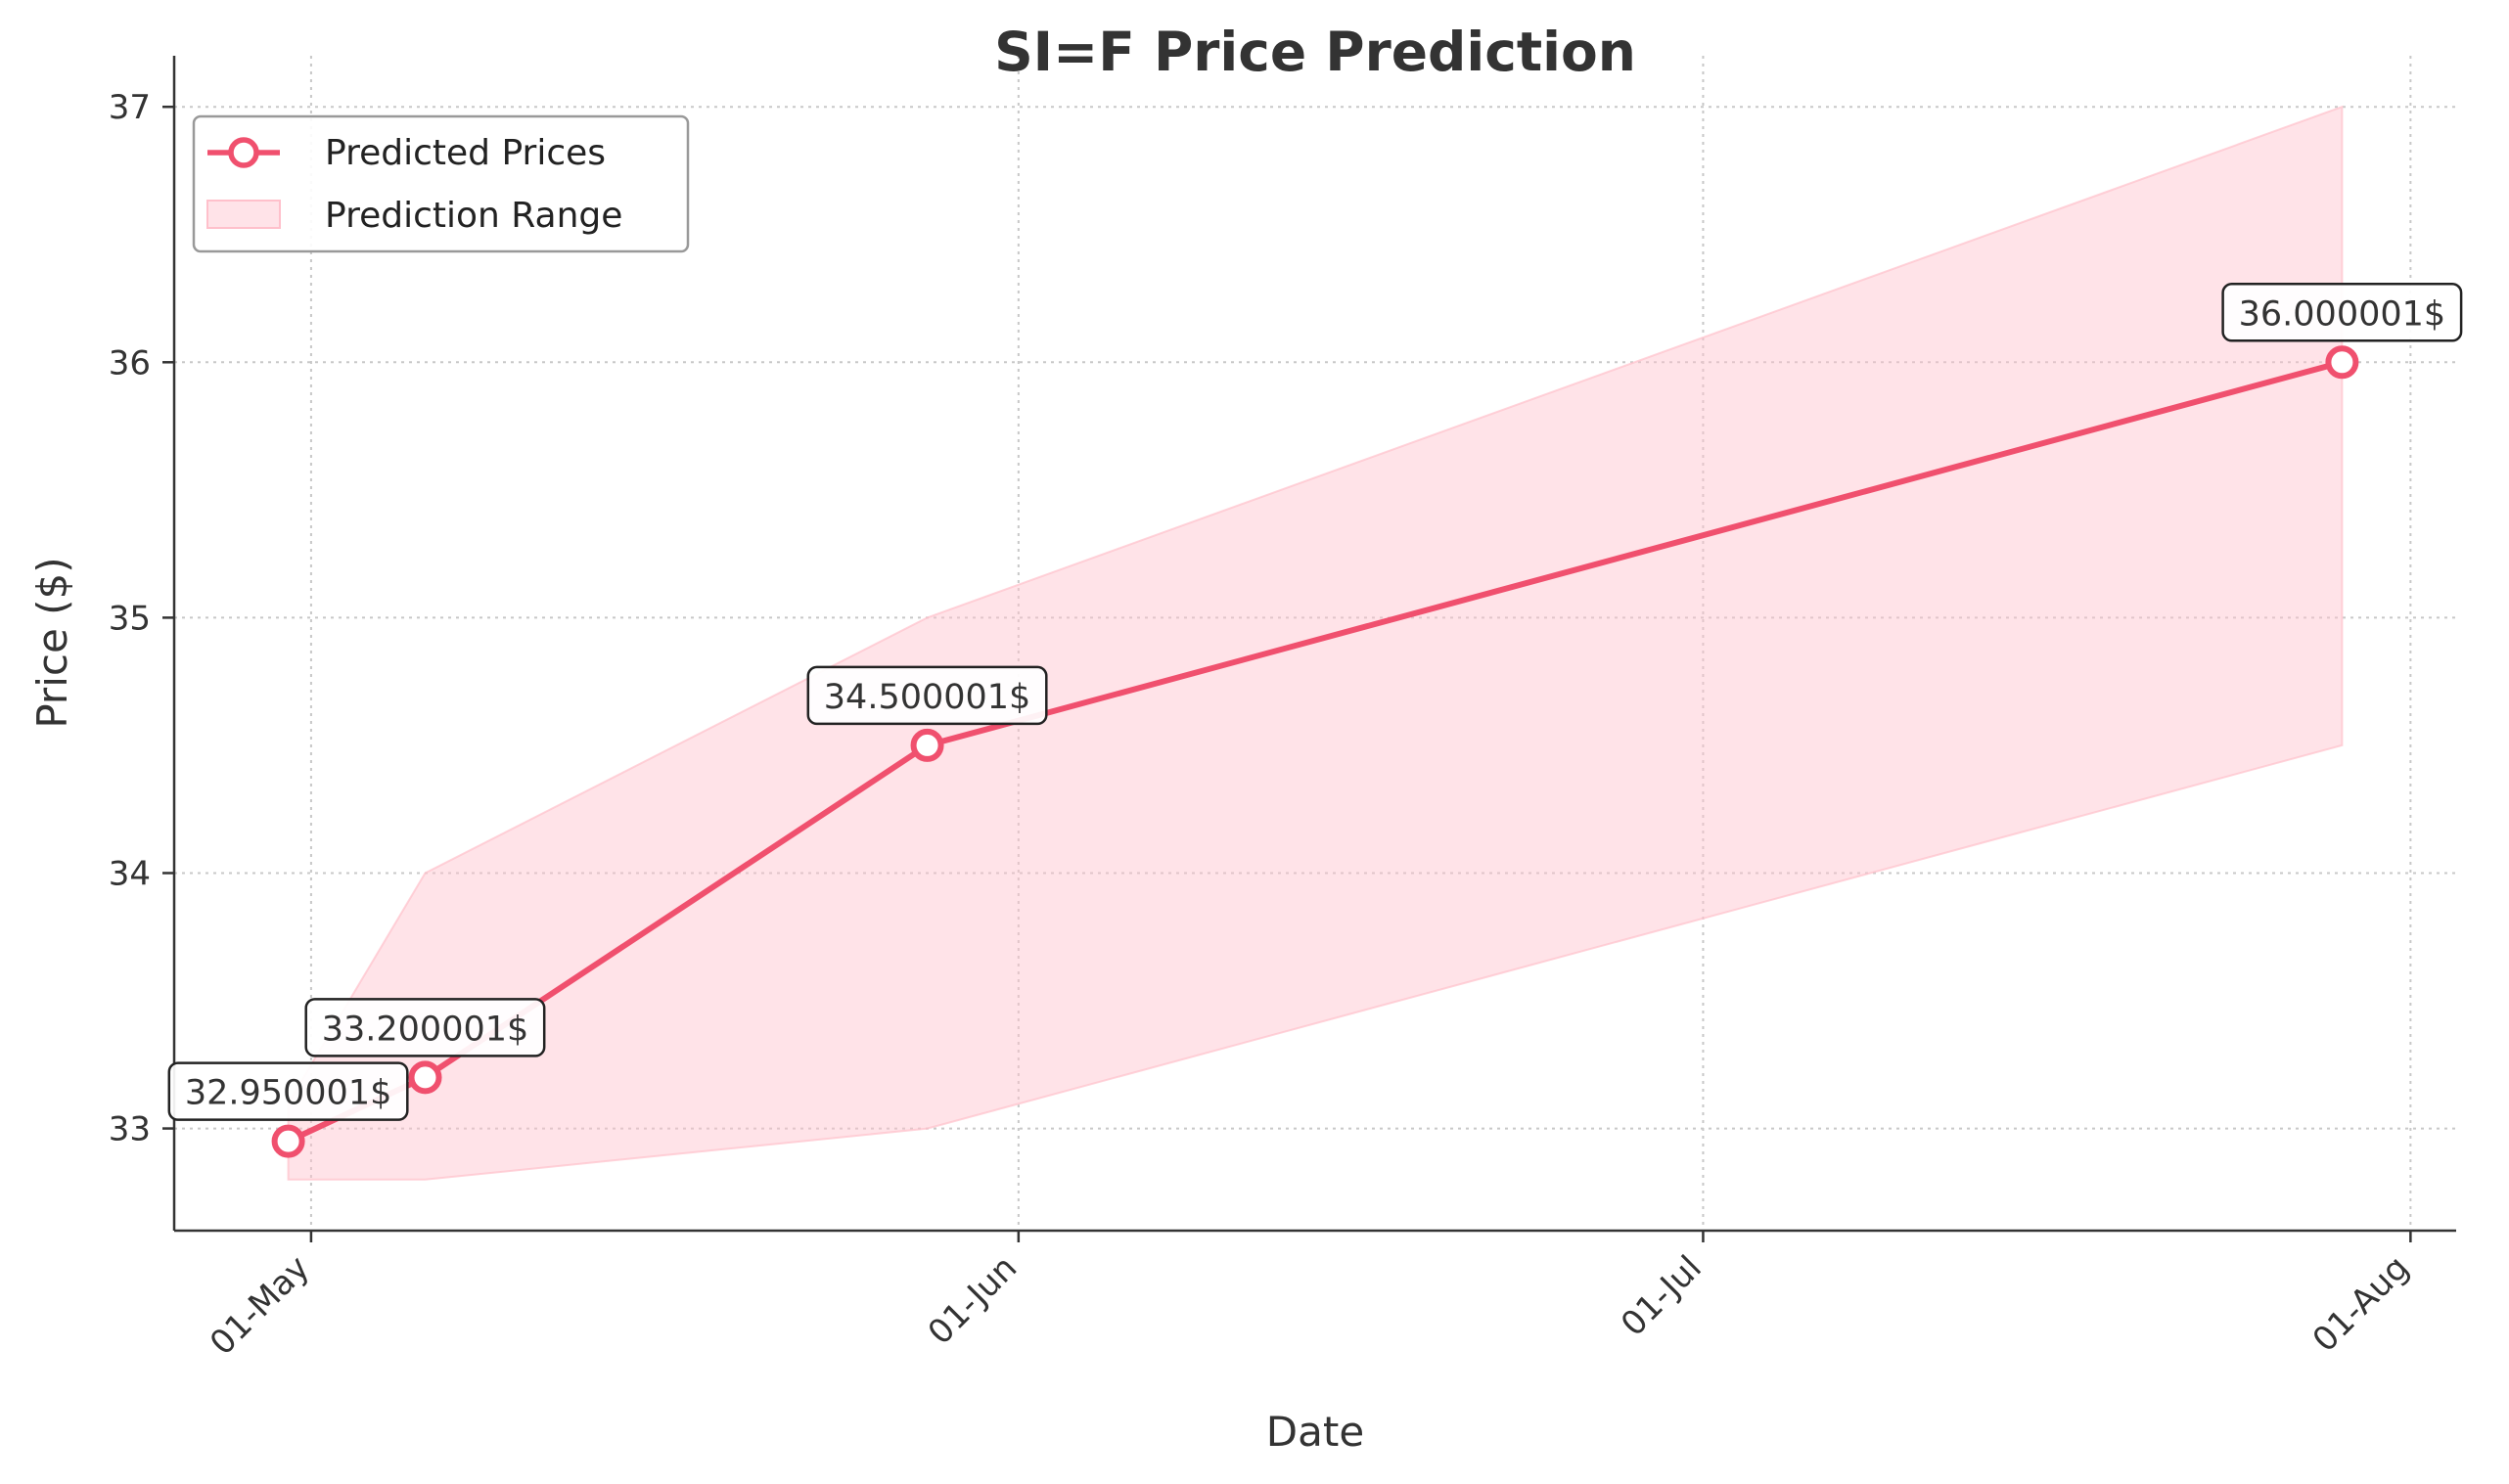  I want to click on legend: Predicted Prices Prediction Range, so click(441, 183).